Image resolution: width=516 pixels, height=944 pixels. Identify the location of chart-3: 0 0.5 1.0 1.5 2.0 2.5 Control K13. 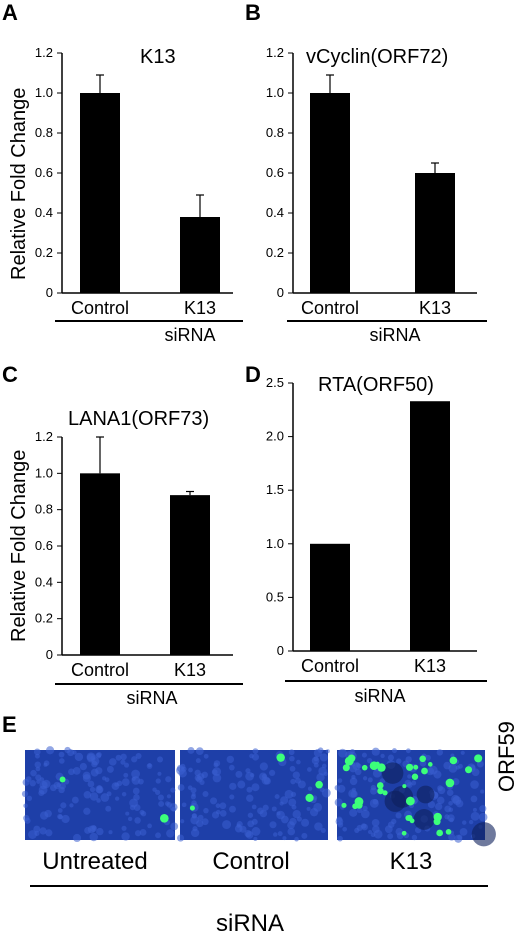
(376, 528).